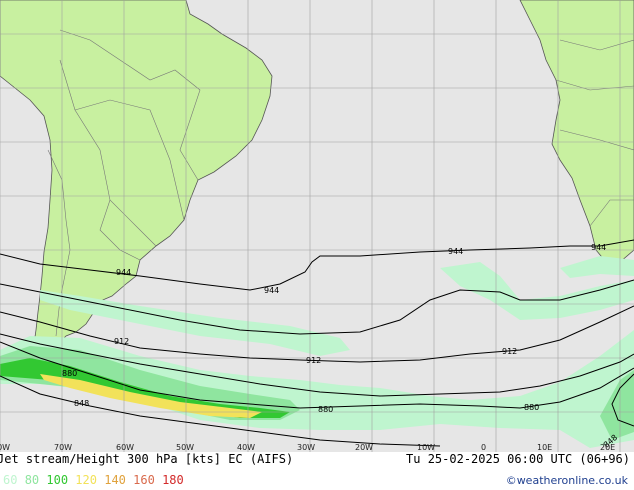  What do you see at coordinates (86, 480) in the screenshot?
I see `legend-value: 120` at bounding box center [86, 480].